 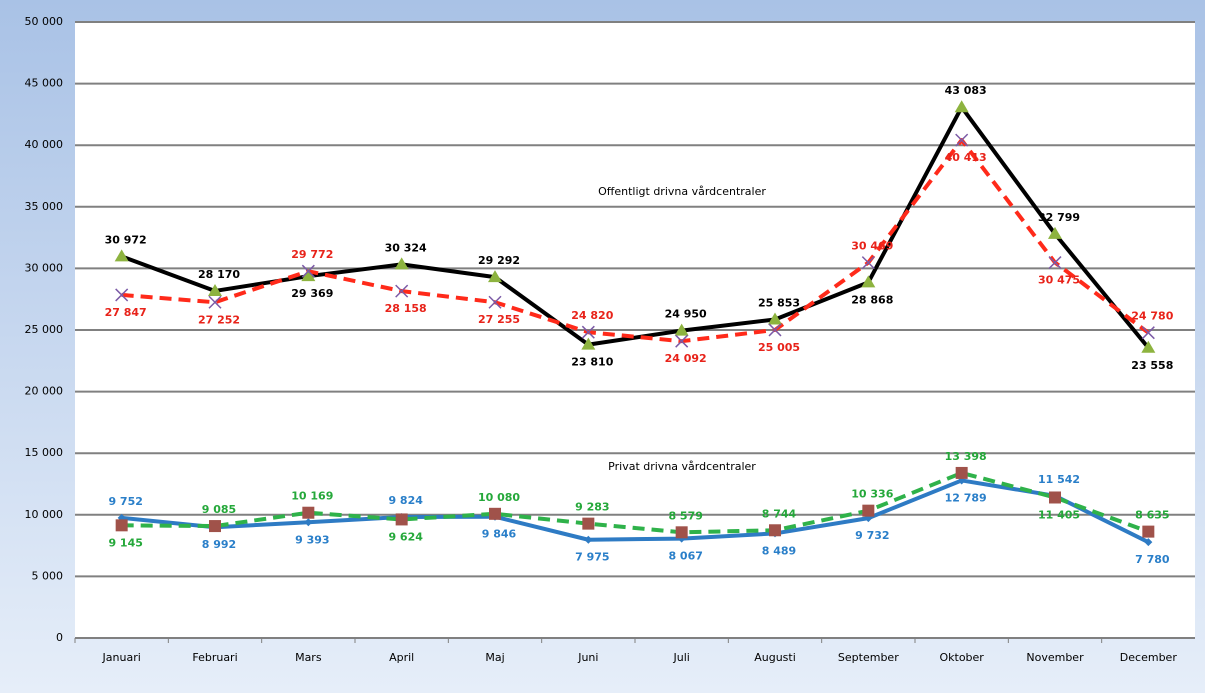 What do you see at coordinates (779, 550) in the screenshot?
I see `data-label: 8 489` at bounding box center [779, 550].